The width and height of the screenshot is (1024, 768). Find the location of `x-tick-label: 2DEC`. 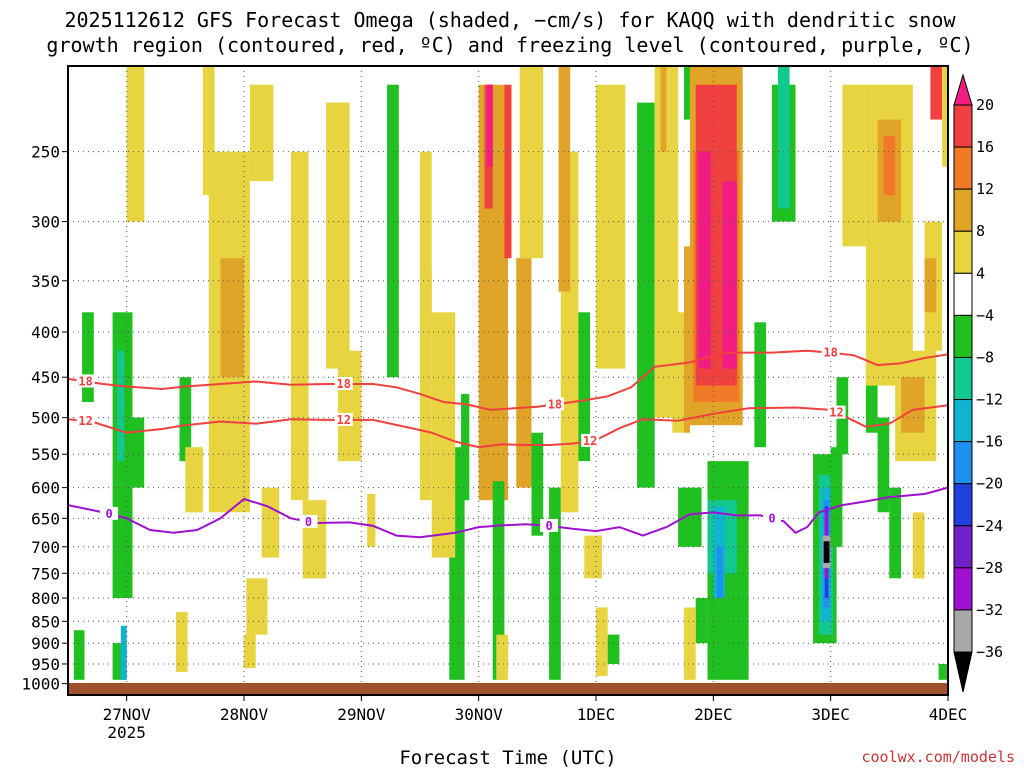

x-tick-label: 2DEC is located at coordinates (713, 714).